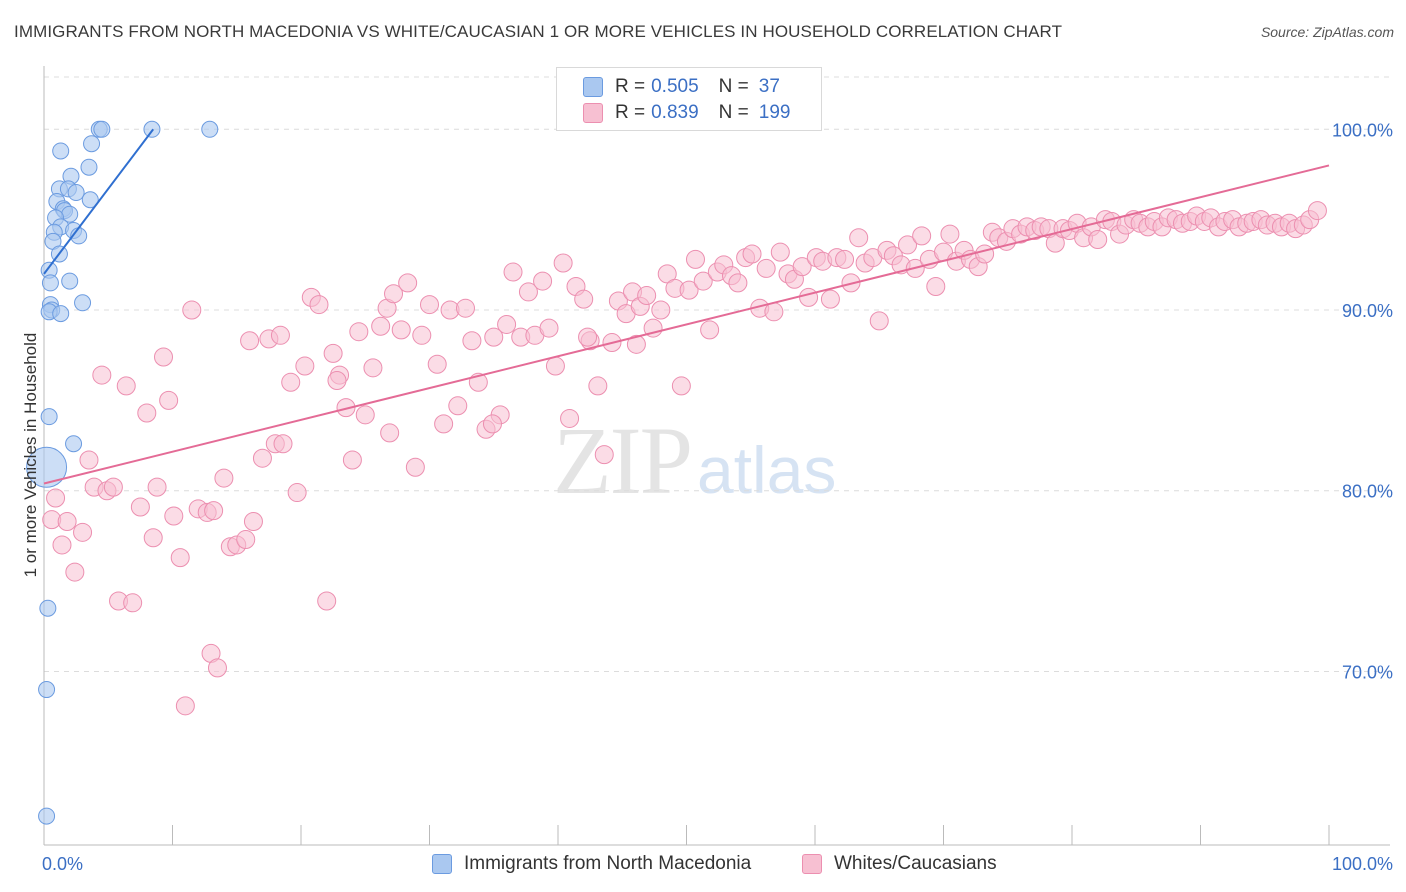  I want to click on y-tick-label: 100.0%, so click(1362, 130).